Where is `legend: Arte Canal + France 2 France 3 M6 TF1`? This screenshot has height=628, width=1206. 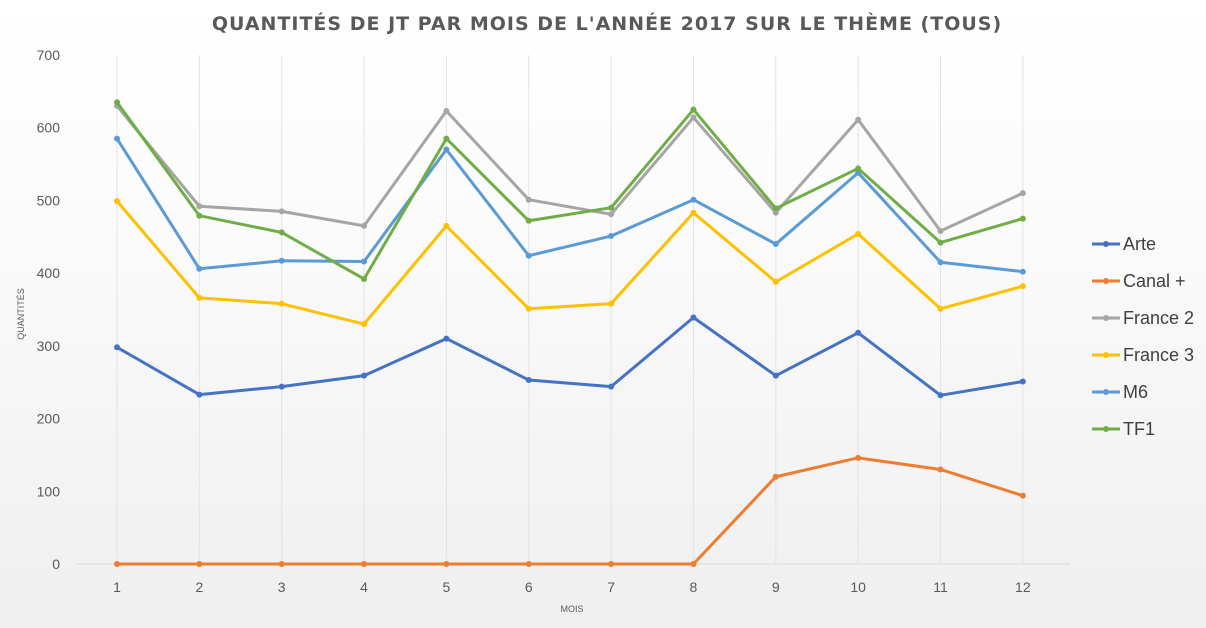 legend: Arte Canal + France 2 France 3 M6 TF1 is located at coordinates (1143, 336).